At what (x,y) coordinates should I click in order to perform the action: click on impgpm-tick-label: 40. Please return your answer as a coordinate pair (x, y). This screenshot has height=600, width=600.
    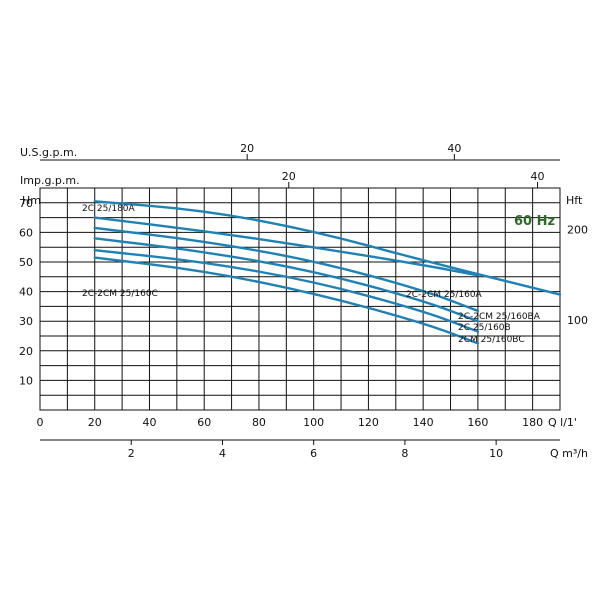
    Looking at the image, I should click on (538, 176).